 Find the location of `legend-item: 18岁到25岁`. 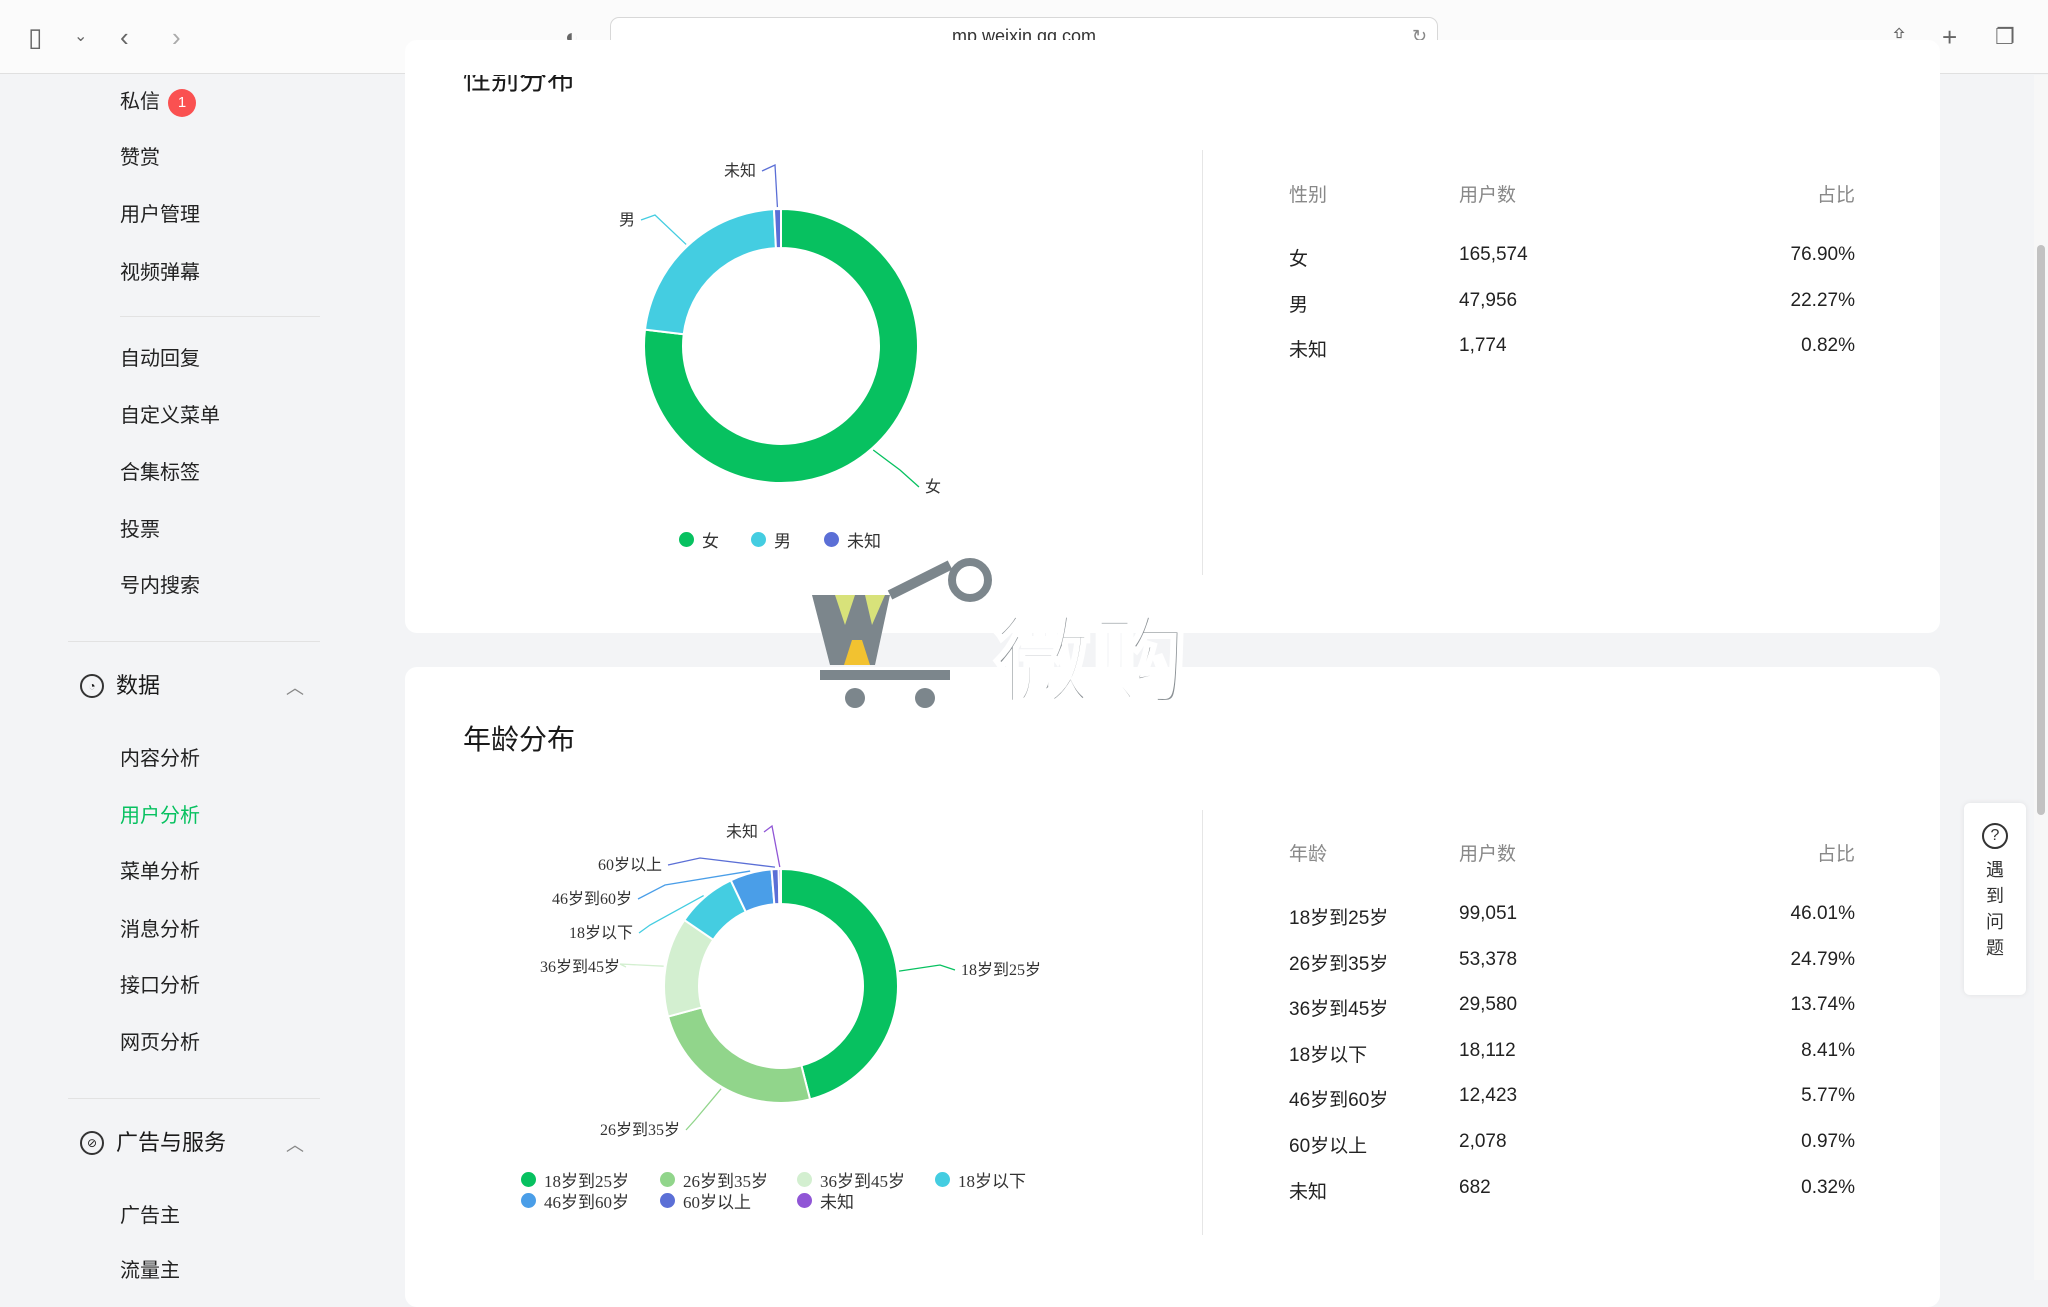

legend-item: 18岁到25岁 is located at coordinates (575, 1179).